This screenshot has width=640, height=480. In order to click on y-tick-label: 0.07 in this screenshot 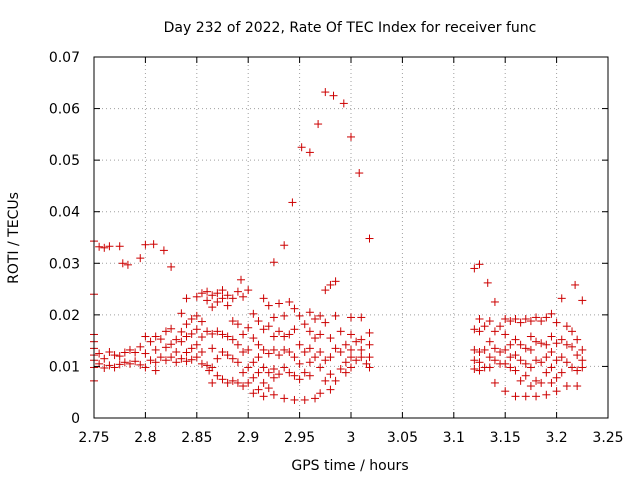, I will do `click(64, 58)`.